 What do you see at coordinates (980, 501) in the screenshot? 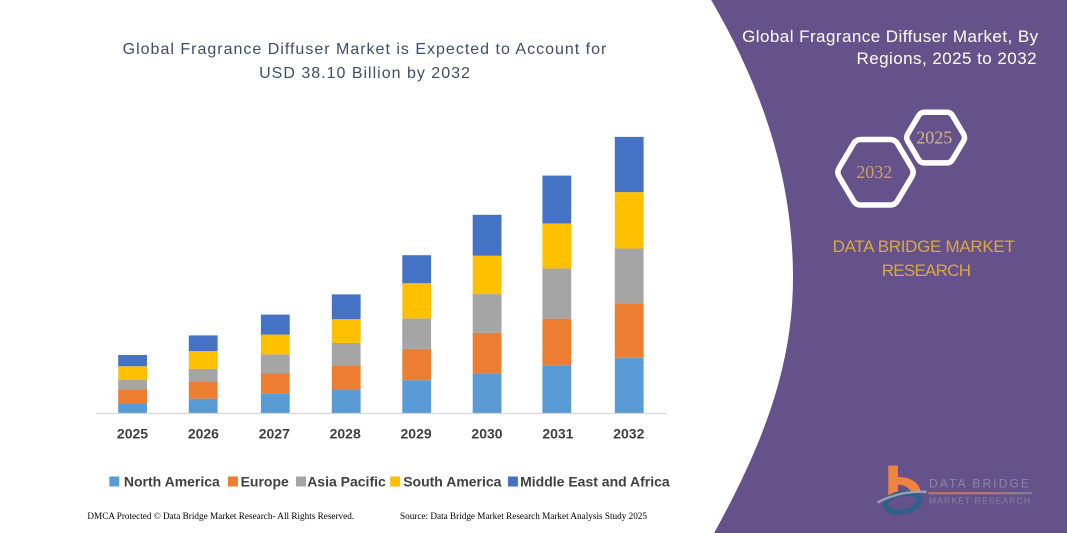
I see `svg-text: MARKET RESEARCH` at bounding box center [980, 501].